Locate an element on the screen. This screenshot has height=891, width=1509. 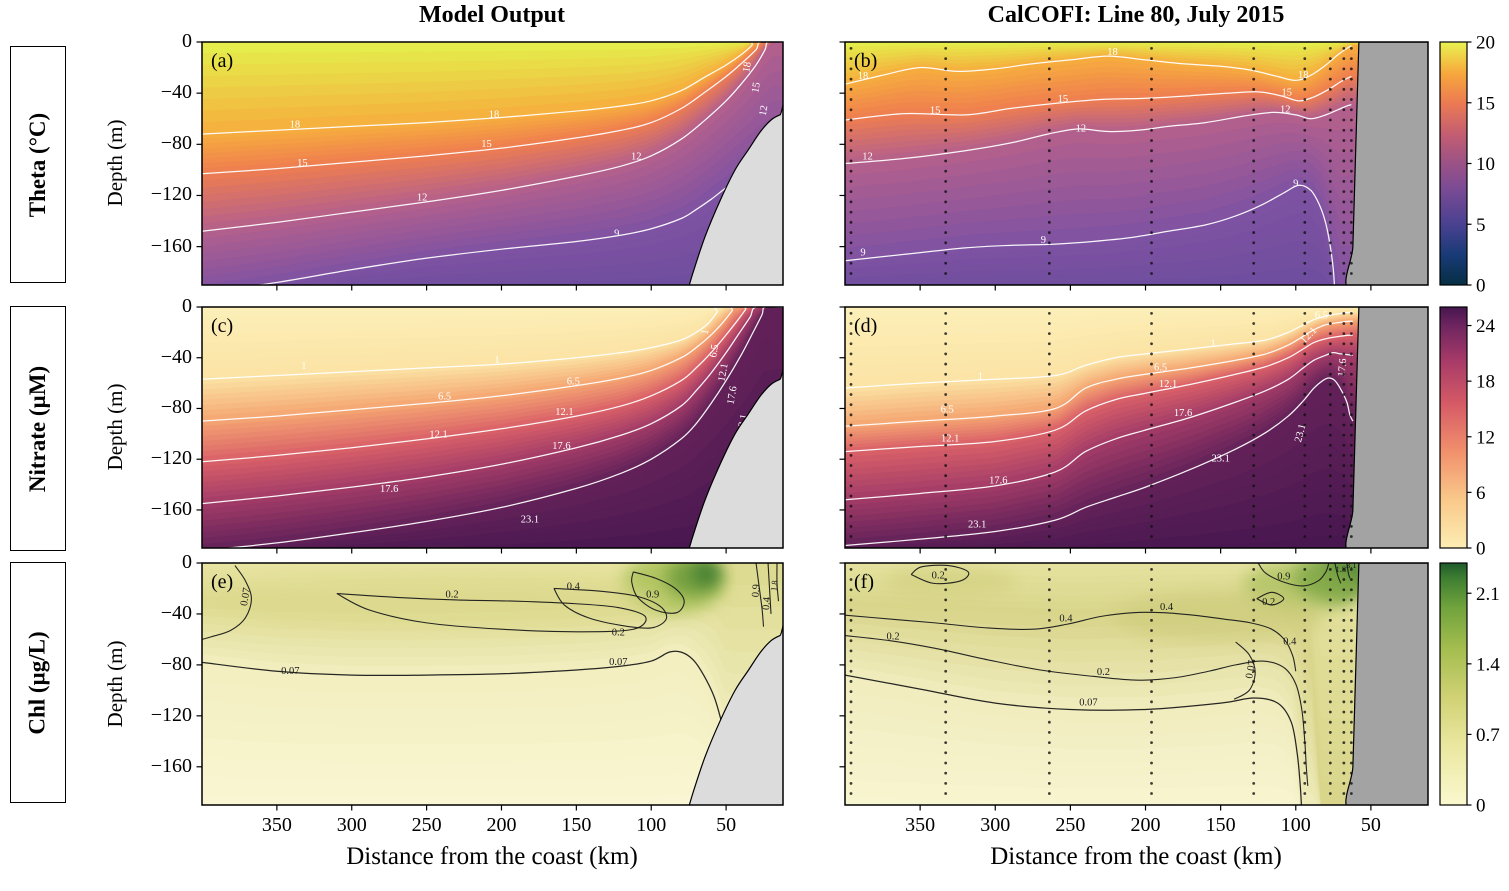
colorbar-tick-label: 15 is located at coordinates (1485, 103).